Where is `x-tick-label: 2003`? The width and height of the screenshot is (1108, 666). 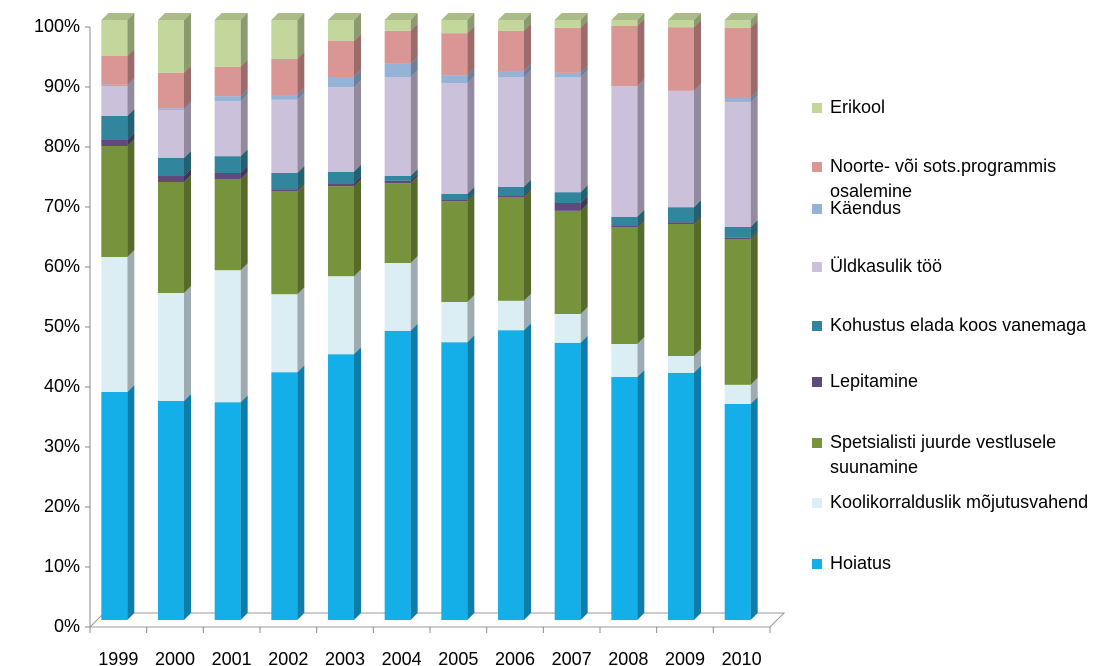
x-tick-label: 2003 is located at coordinates (345, 657).